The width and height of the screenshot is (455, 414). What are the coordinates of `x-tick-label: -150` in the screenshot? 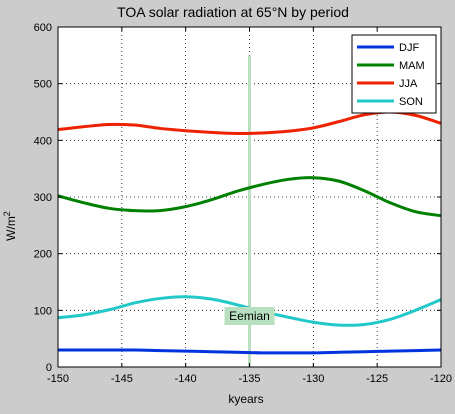 It's located at (58, 379).